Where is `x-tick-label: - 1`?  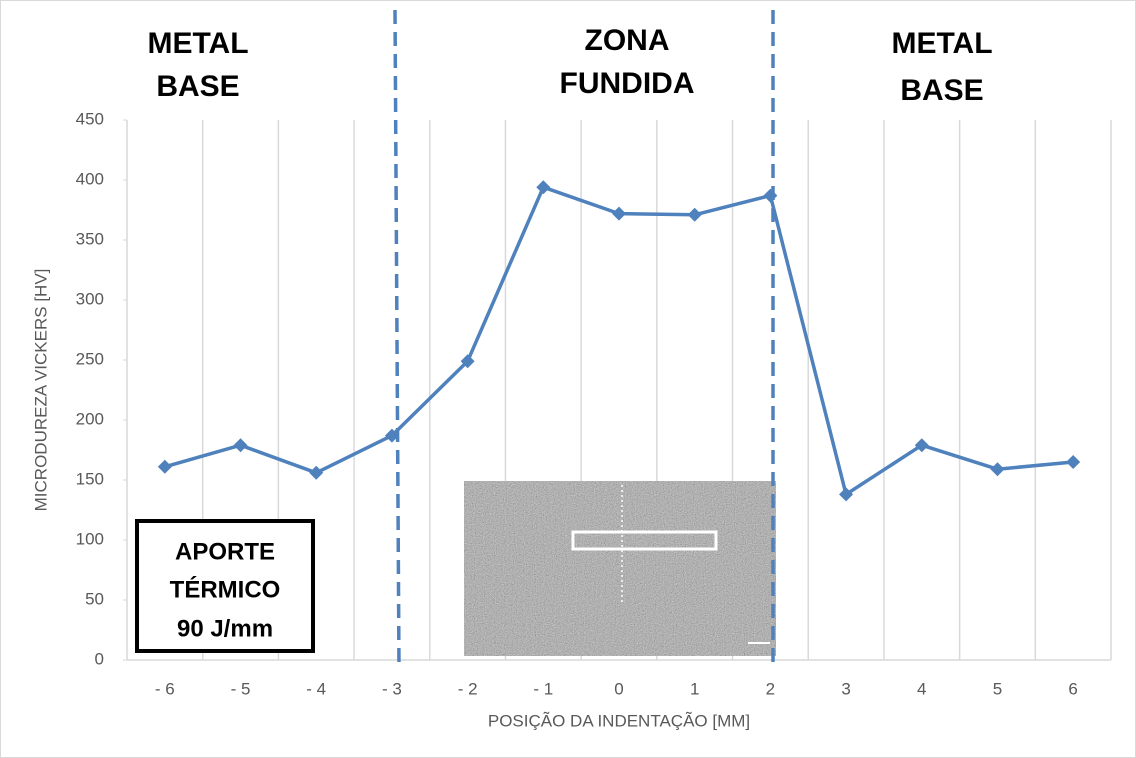
x-tick-label: - 1 is located at coordinates (543, 688).